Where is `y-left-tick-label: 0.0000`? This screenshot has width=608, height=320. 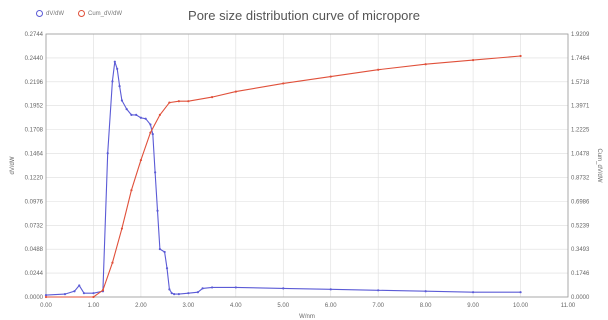 y-left-tick-label: 0.0000 is located at coordinates (34, 298).